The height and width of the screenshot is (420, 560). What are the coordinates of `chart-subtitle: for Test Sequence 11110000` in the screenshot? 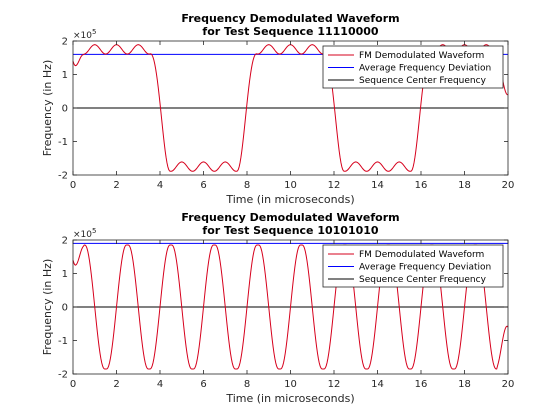 It's located at (290, 31).